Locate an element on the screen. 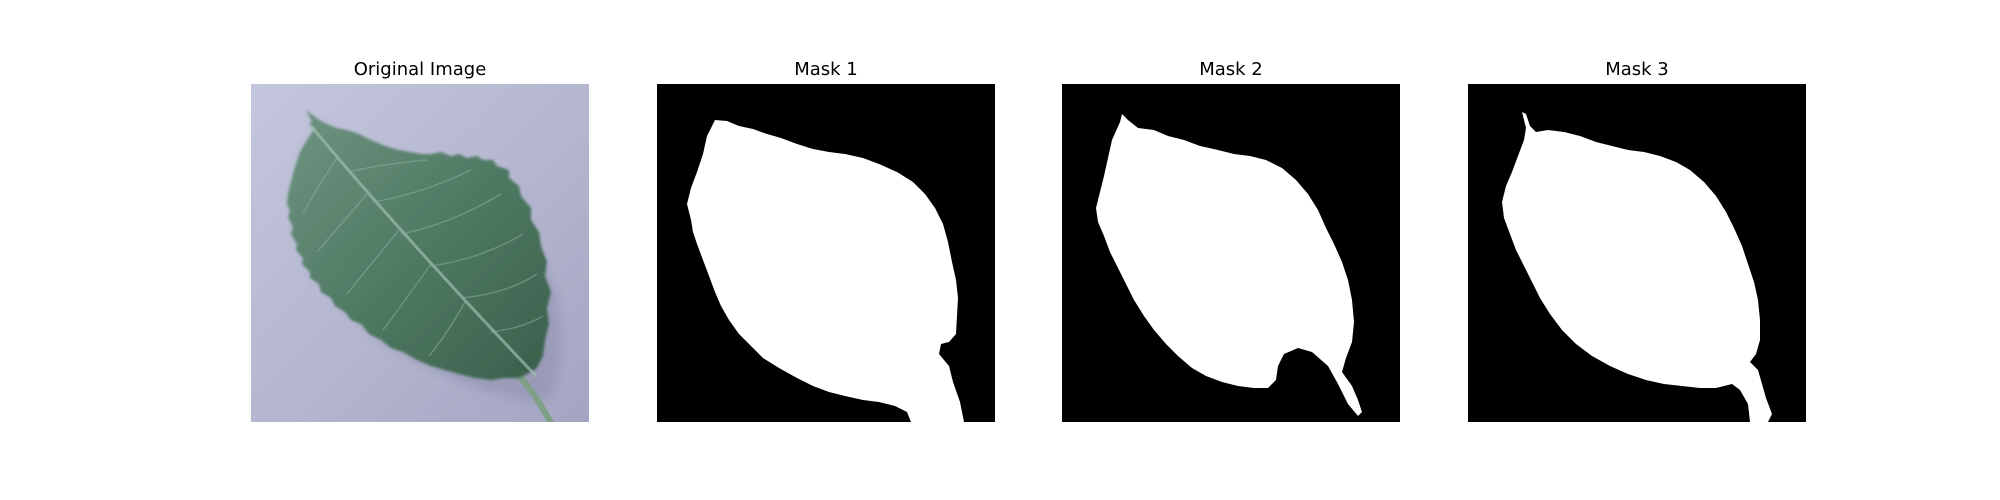  panel-title: Mask 3 is located at coordinates (1637, 69).